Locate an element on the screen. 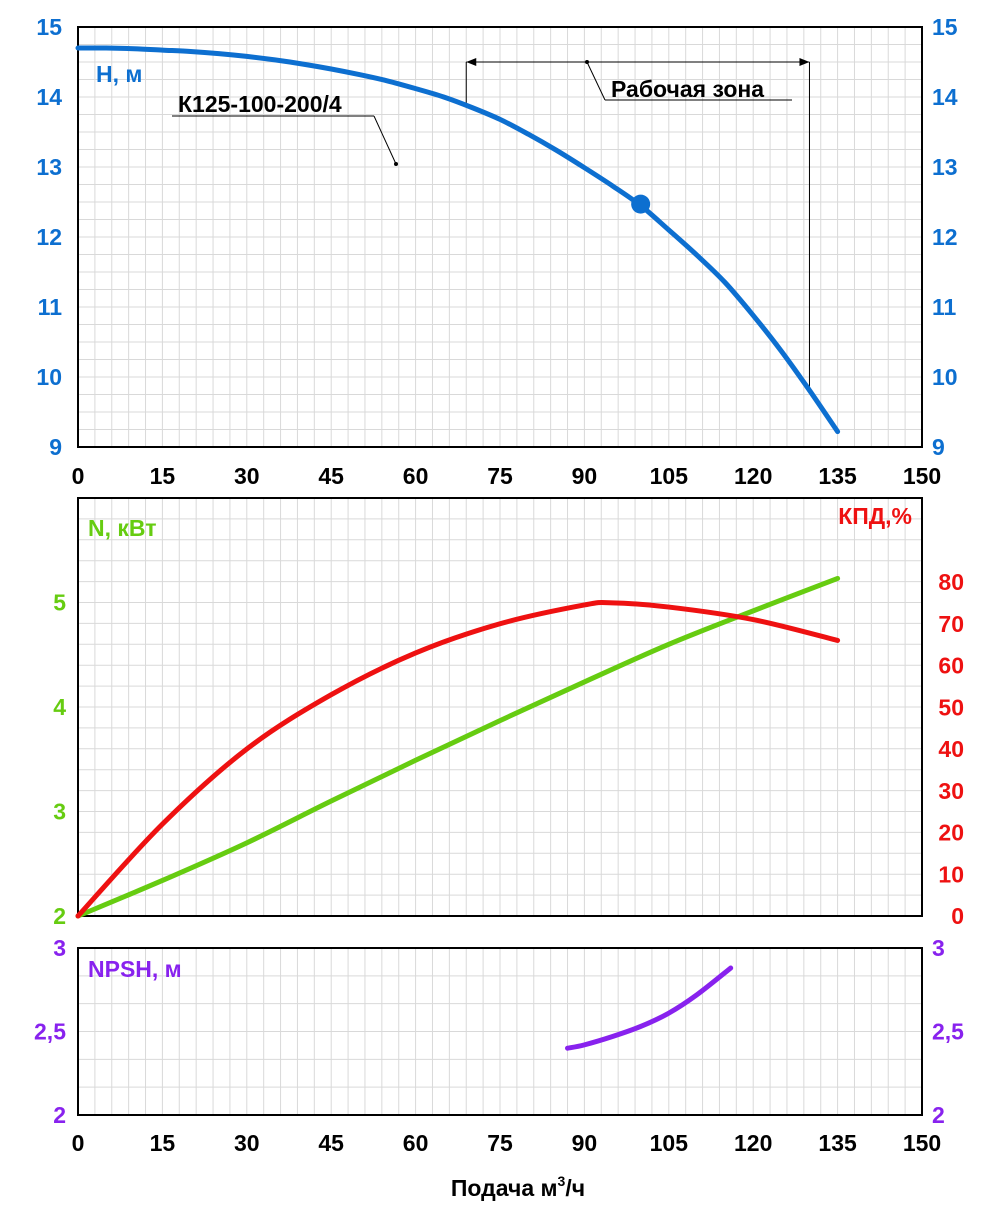  efficiency-y-tick: 70 is located at coordinates (951, 624).